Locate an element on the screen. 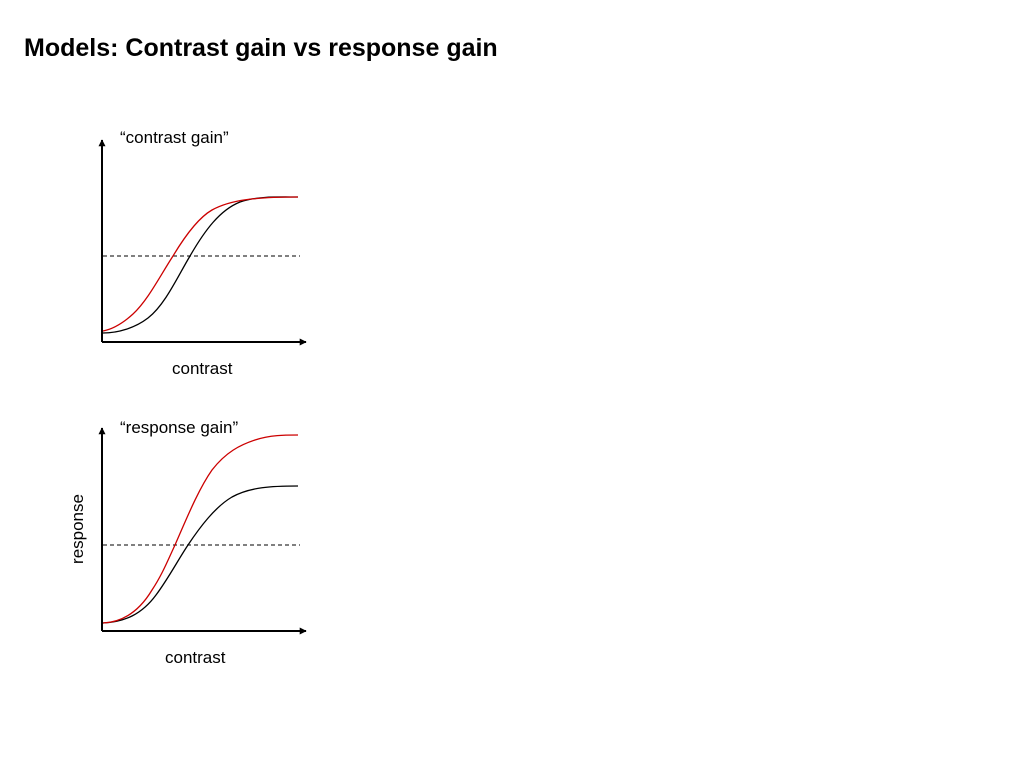  slide-title: Models: Contrast gain vs response gain is located at coordinates (261, 48).